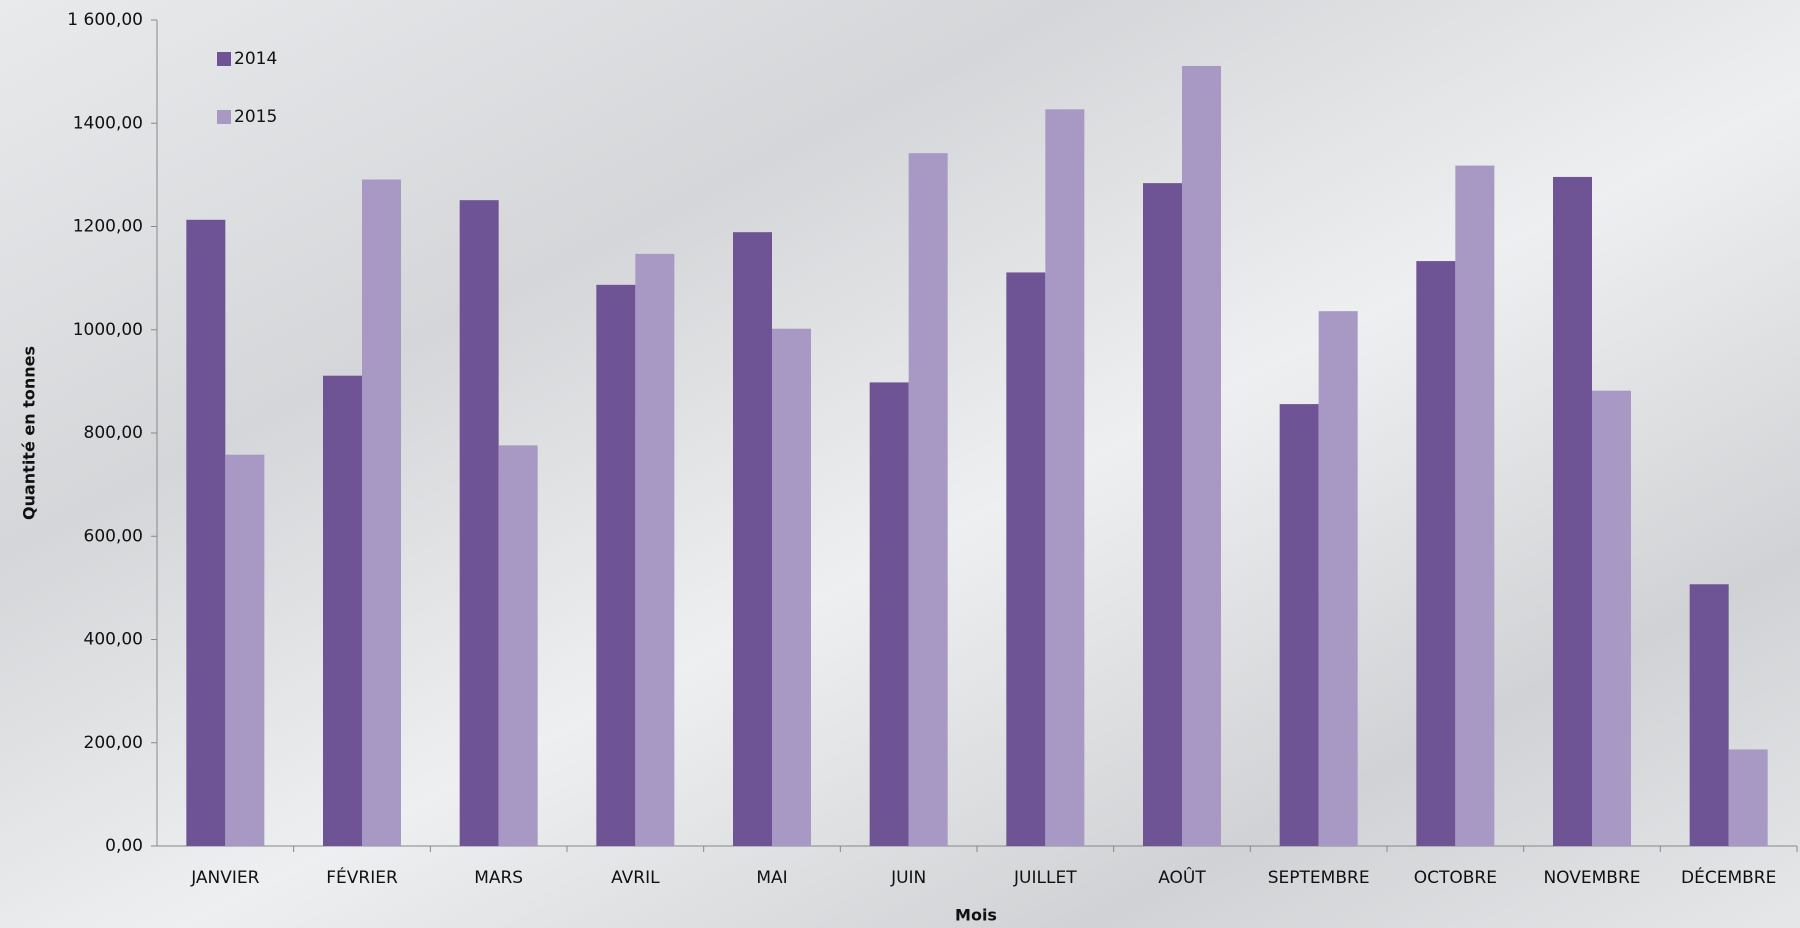 This screenshot has height=928, width=1800. Describe the element at coordinates (1728, 877) in the screenshot. I see `x-tick-label: DÉCEMBRE` at that location.